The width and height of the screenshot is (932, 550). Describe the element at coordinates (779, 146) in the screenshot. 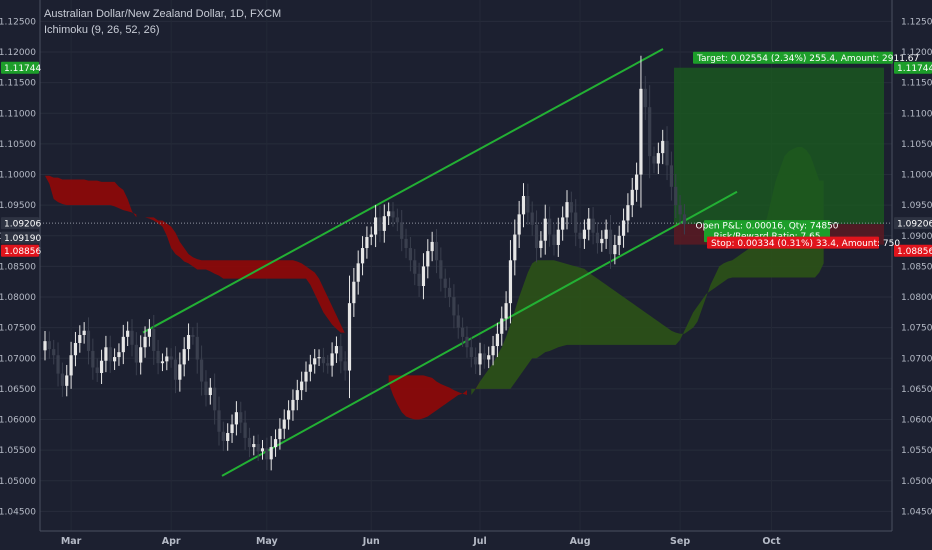

I see `target-zone` at that location.